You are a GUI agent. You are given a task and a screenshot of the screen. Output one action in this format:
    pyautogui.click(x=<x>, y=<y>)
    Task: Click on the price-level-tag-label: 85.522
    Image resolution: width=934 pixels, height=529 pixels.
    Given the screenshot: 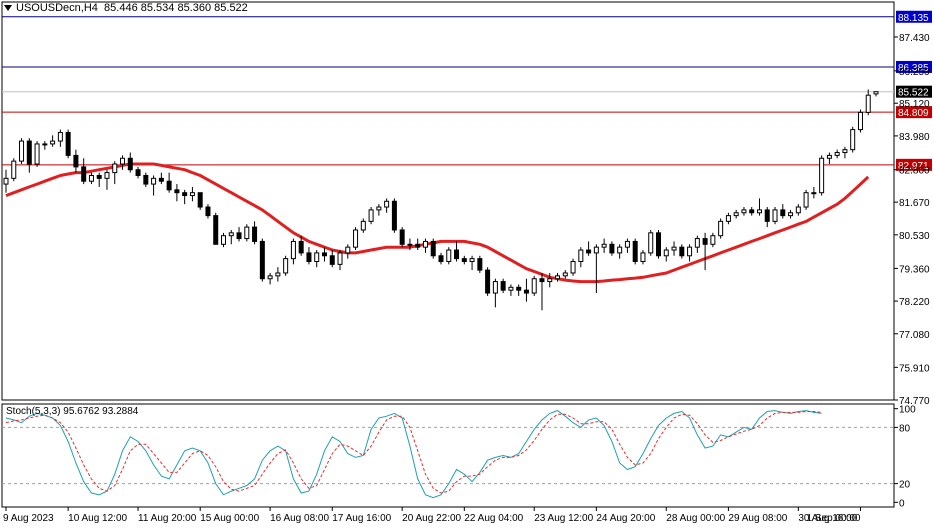 What is the action you would take?
    pyautogui.click(x=913, y=93)
    